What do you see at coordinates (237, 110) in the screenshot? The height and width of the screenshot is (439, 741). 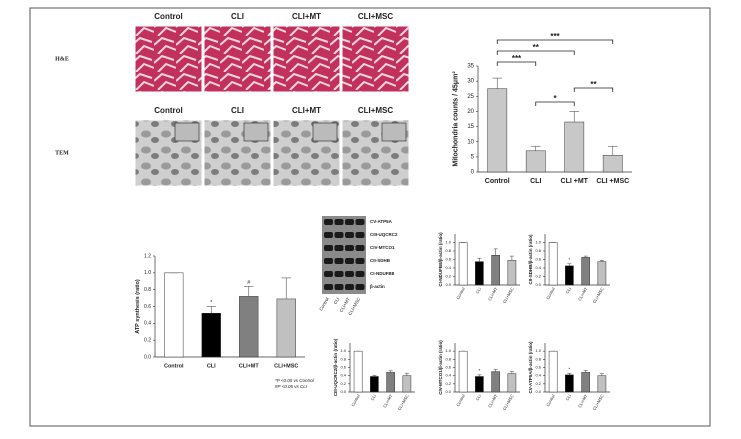 I see `column-header: CLI` at bounding box center [237, 110].